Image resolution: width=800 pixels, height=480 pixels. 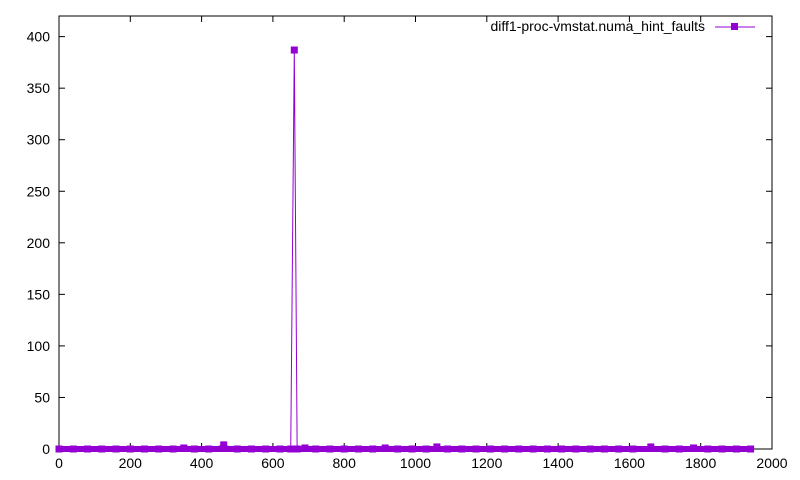 What do you see at coordinates (131, 463) in the screenshot?
I see `x-tick-label: 200` at bounding box center [131, 463].